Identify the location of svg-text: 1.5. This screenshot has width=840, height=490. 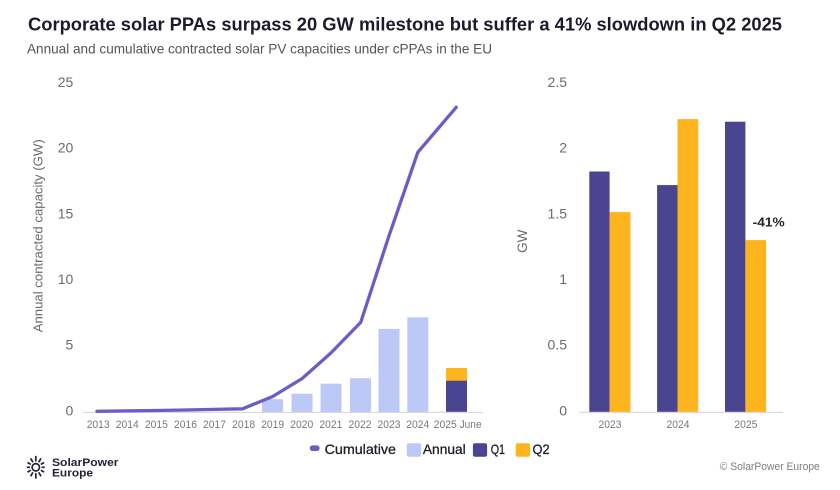
(558, 213).